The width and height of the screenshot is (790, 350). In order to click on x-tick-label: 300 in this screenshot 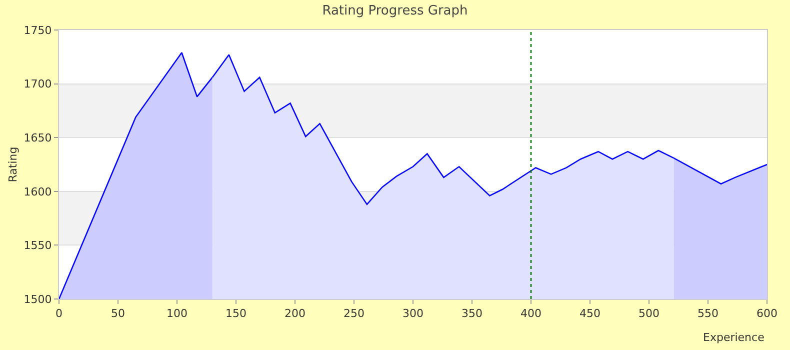, I will do `click(413, 313)`.